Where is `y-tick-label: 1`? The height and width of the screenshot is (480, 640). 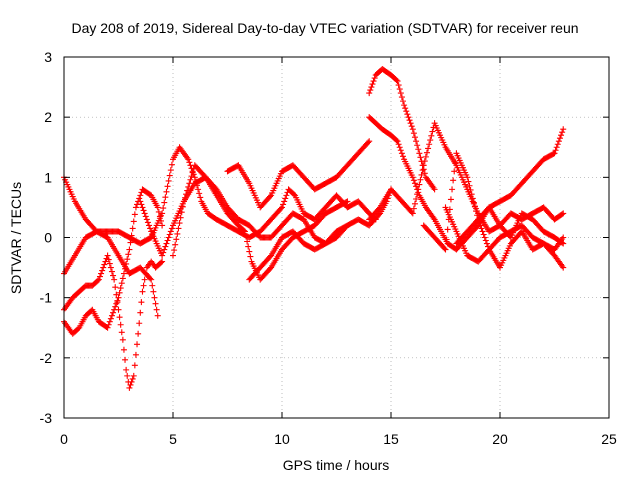
y-tick-label: 1 is located at coordinates (48, 177).